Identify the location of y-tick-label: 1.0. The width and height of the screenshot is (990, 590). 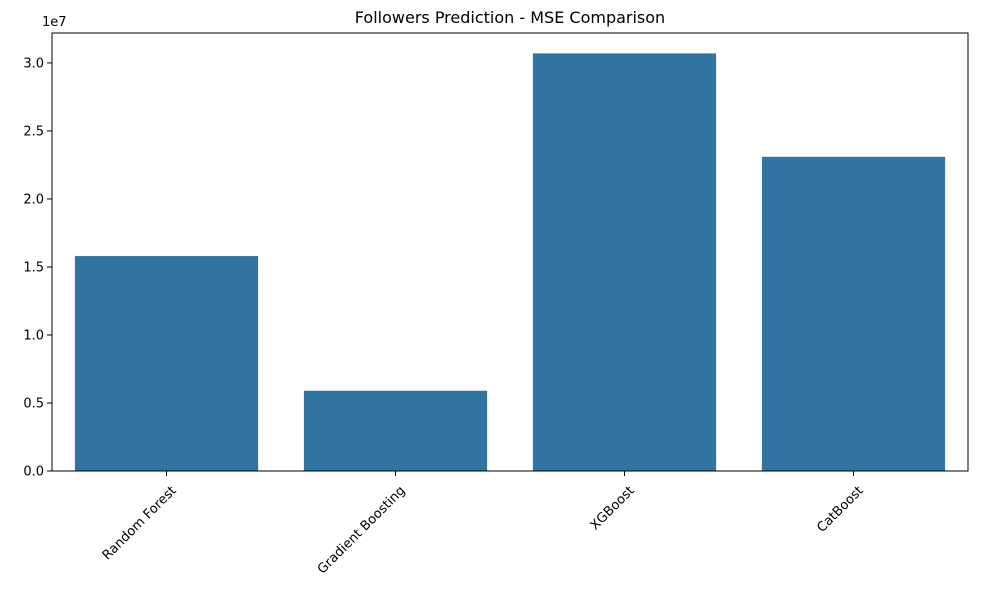
(33, 335).